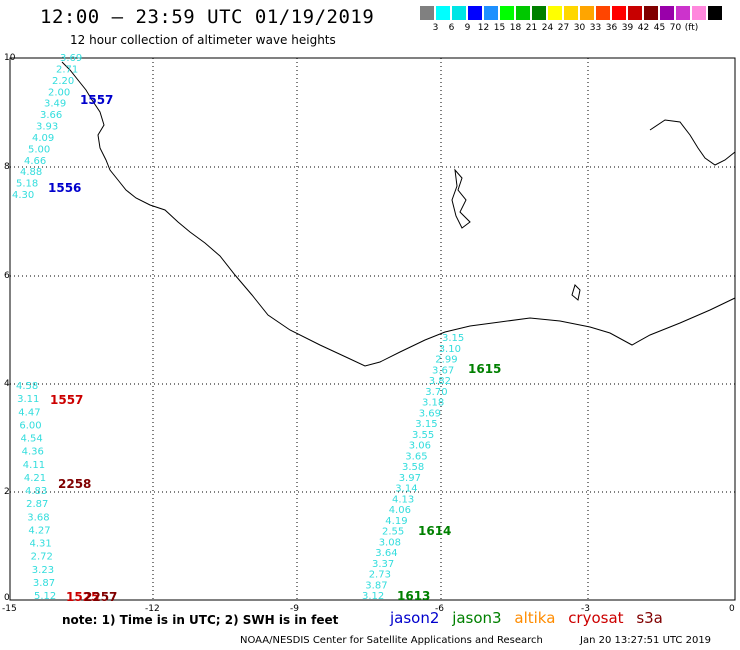 The width and height of the screenshot is (740, 650). I want to click on northeast-coastline, so click(692, 142).